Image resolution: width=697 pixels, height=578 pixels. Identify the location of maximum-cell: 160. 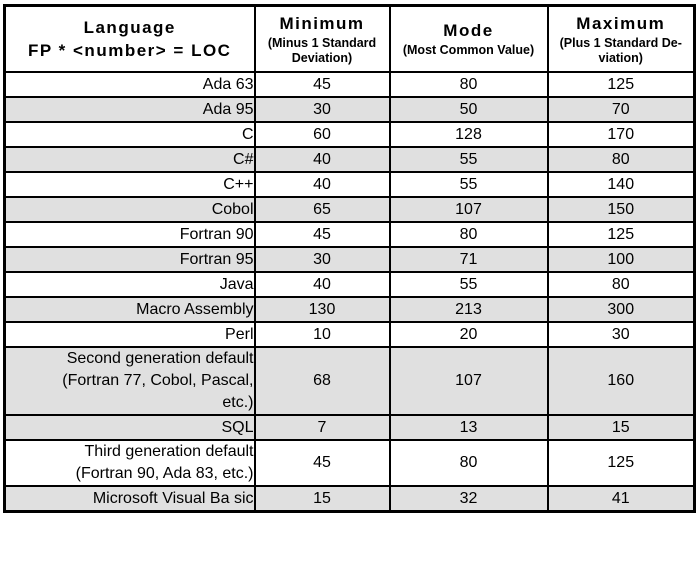
(621, 381).